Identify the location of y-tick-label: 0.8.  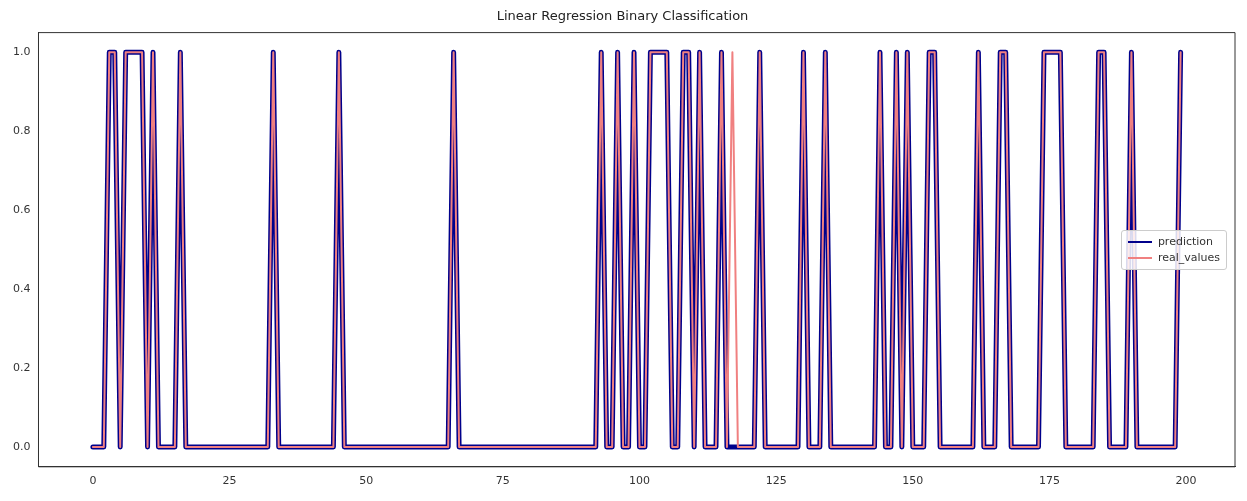
(21, 131).